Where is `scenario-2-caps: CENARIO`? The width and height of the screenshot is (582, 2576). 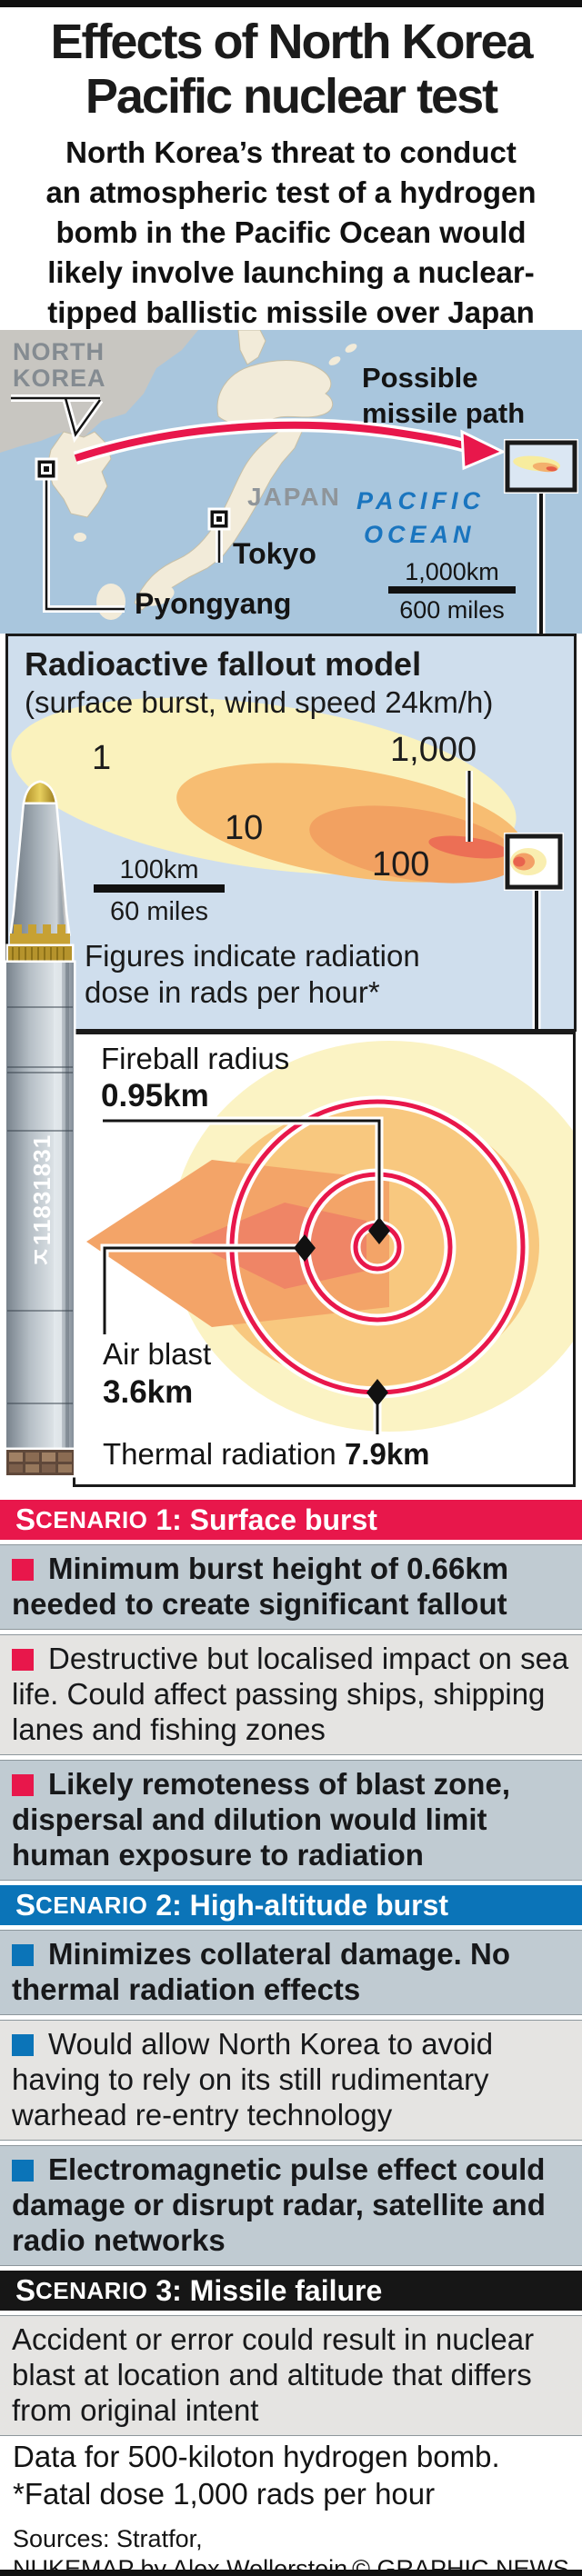
scenario-2-caps: CENARIO is located at coordinates (92, 1905).